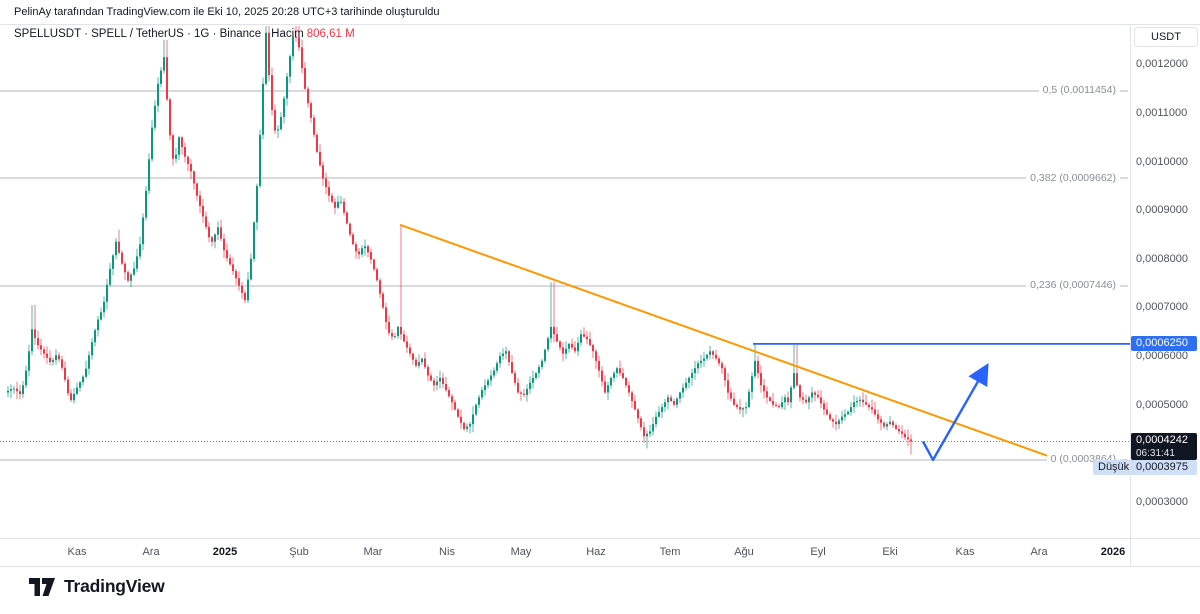 The width and height of the screenshot is (1200, 614). Describe the element at coordinates (299, 552) in the screenshot. I see `time-tick: Şub` at that location.